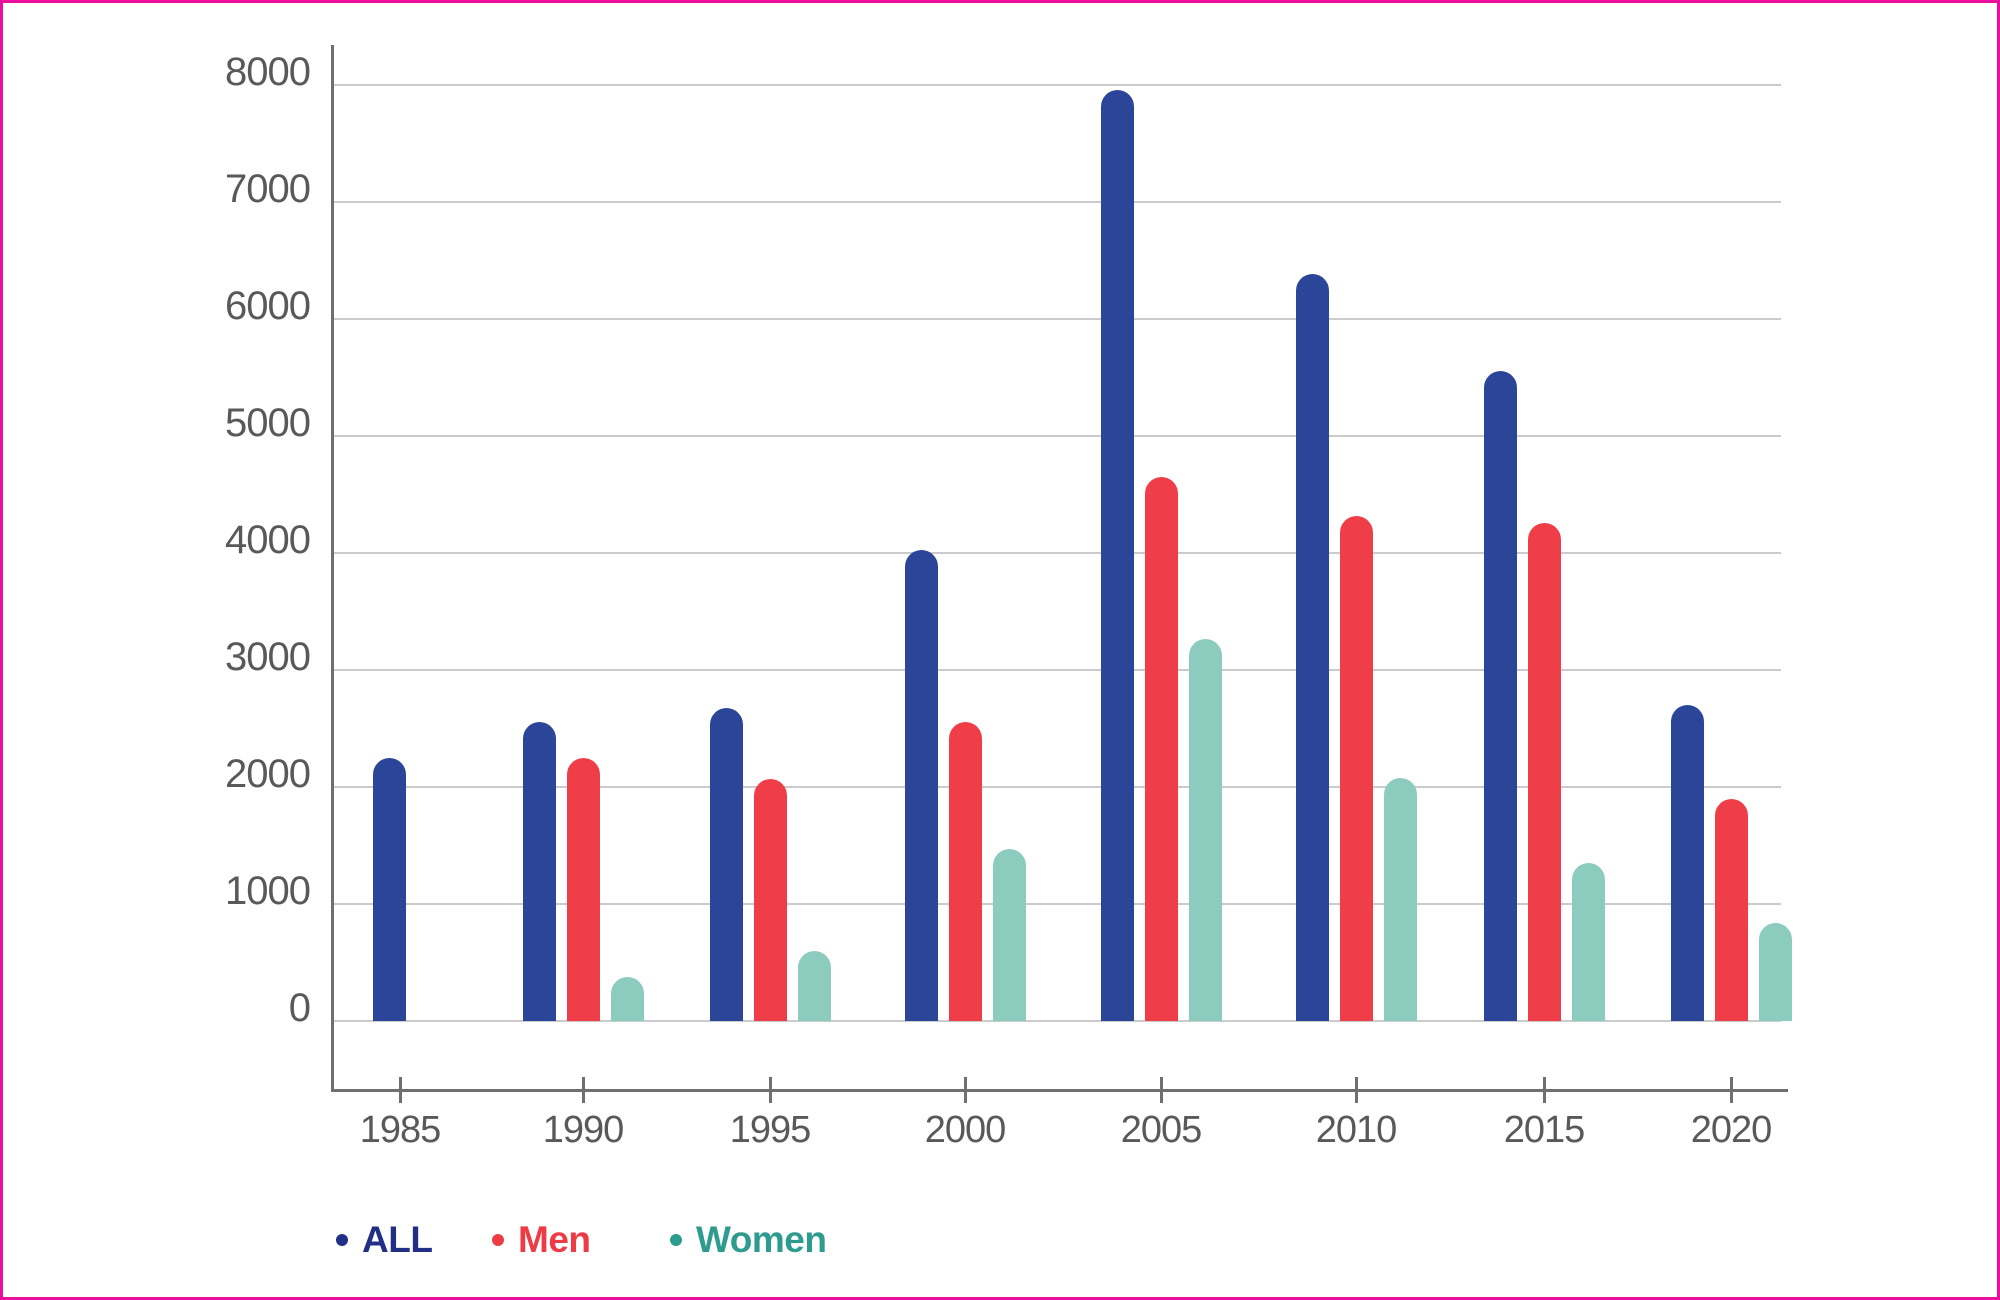 The height and width of the screenshot is (1300, 2000). I want to click on x-axis-tick-label: 1985, so click(400, 1130).